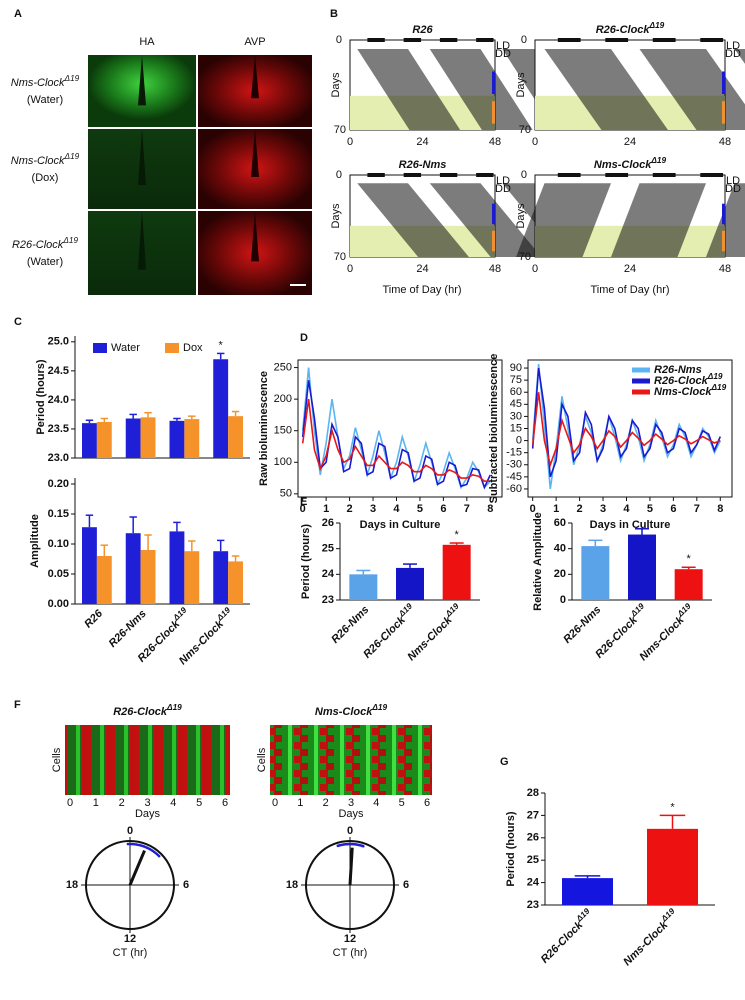 This screenshot has width=745, height=1000. I want to click on y-tick-label: 0.10, so click(58, 544).